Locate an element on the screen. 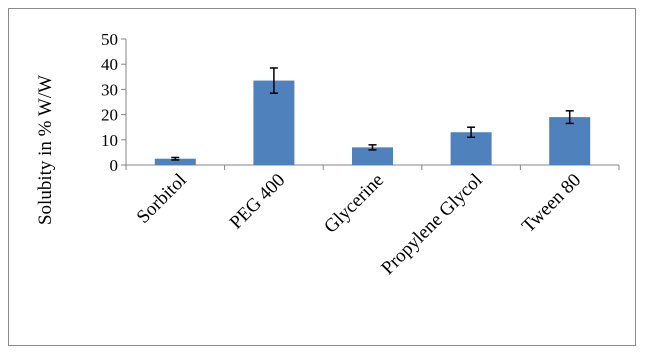 This screenshot has width=647, height=354. y-tick-label: 30 is located at coordinates (109, 89).